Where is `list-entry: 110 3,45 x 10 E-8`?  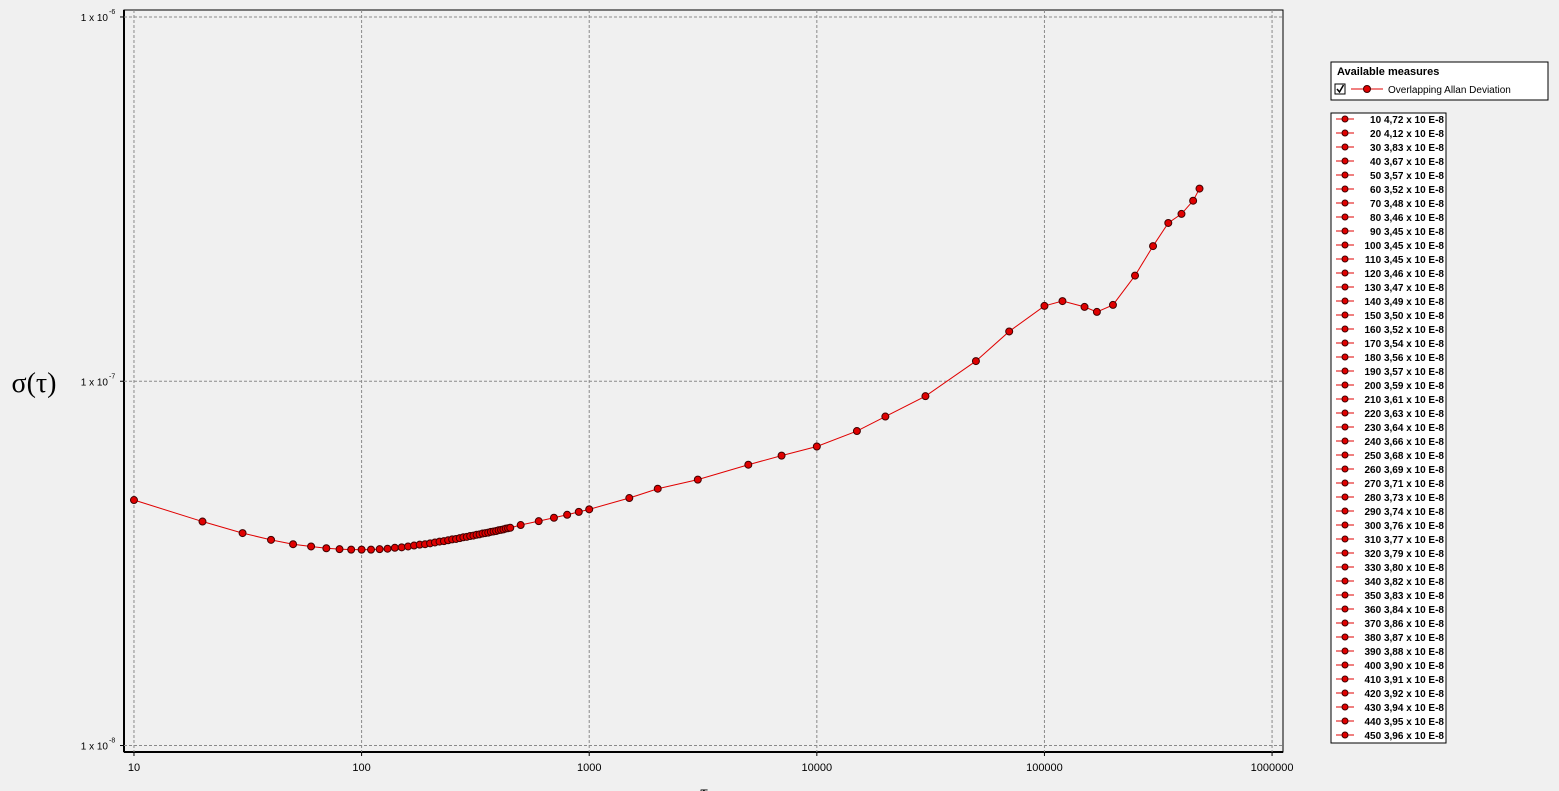 list-entry: 110 3,45 x 10 E-8 is located at coordinates (1404, 260).